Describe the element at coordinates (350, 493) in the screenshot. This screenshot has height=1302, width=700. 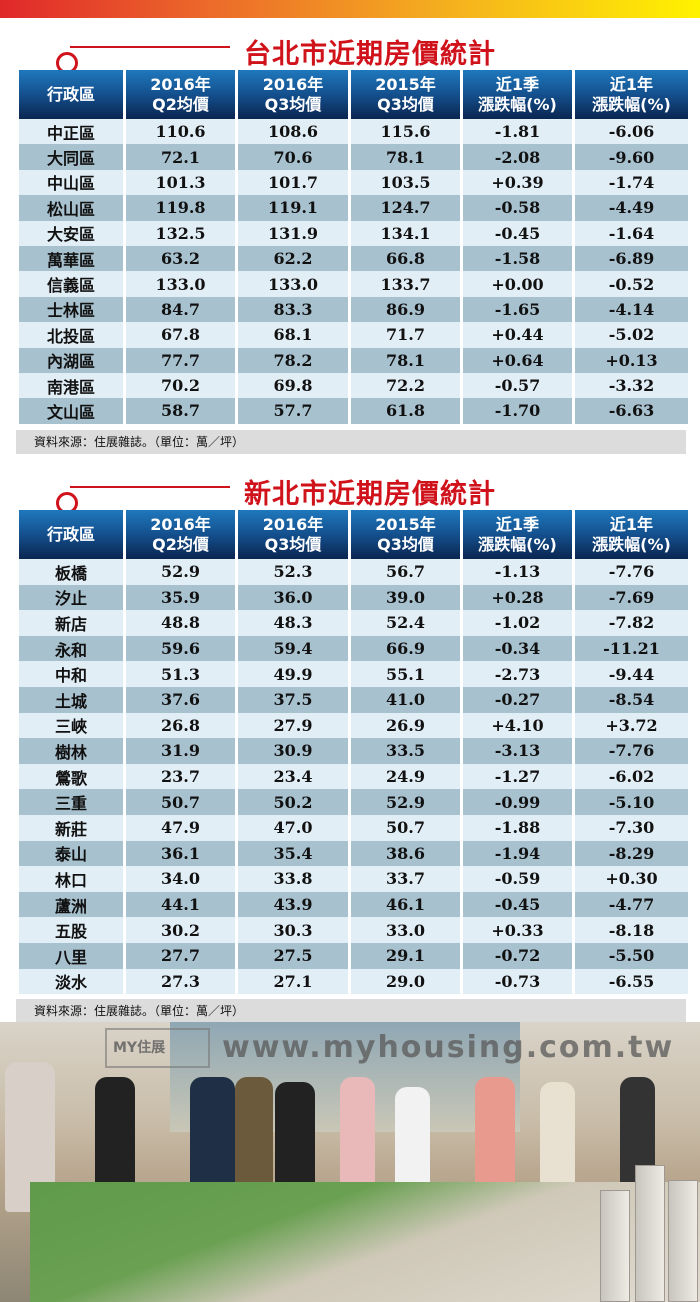
I see `newtaipei-title-block: 新北市近期房價統計` at that location.